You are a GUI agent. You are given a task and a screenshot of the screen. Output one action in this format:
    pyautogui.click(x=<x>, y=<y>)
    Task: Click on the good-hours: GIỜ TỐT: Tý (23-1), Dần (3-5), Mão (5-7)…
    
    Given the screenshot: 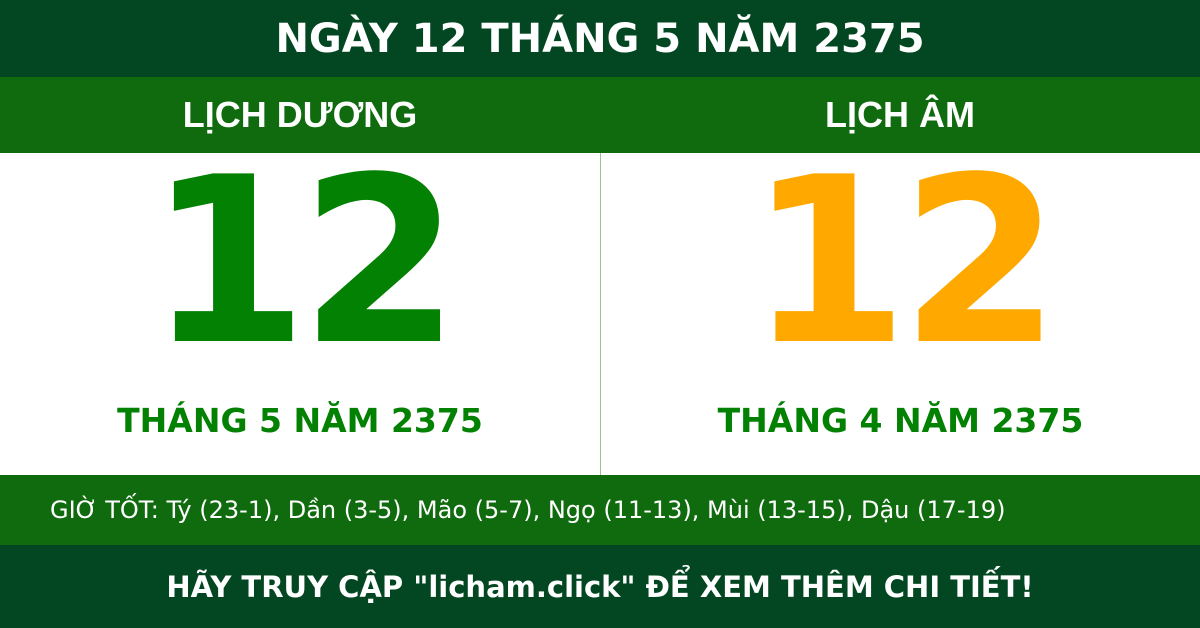 What is the action you would take?
    pyautogui.click(x=600, y=510)
    